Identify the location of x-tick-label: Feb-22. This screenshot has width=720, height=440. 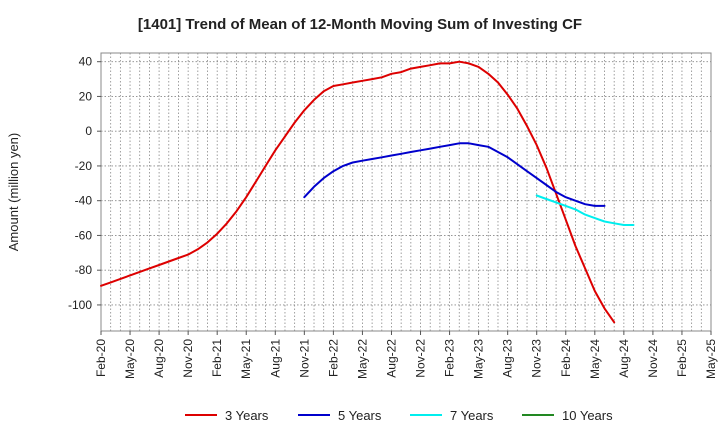
(333, 358).